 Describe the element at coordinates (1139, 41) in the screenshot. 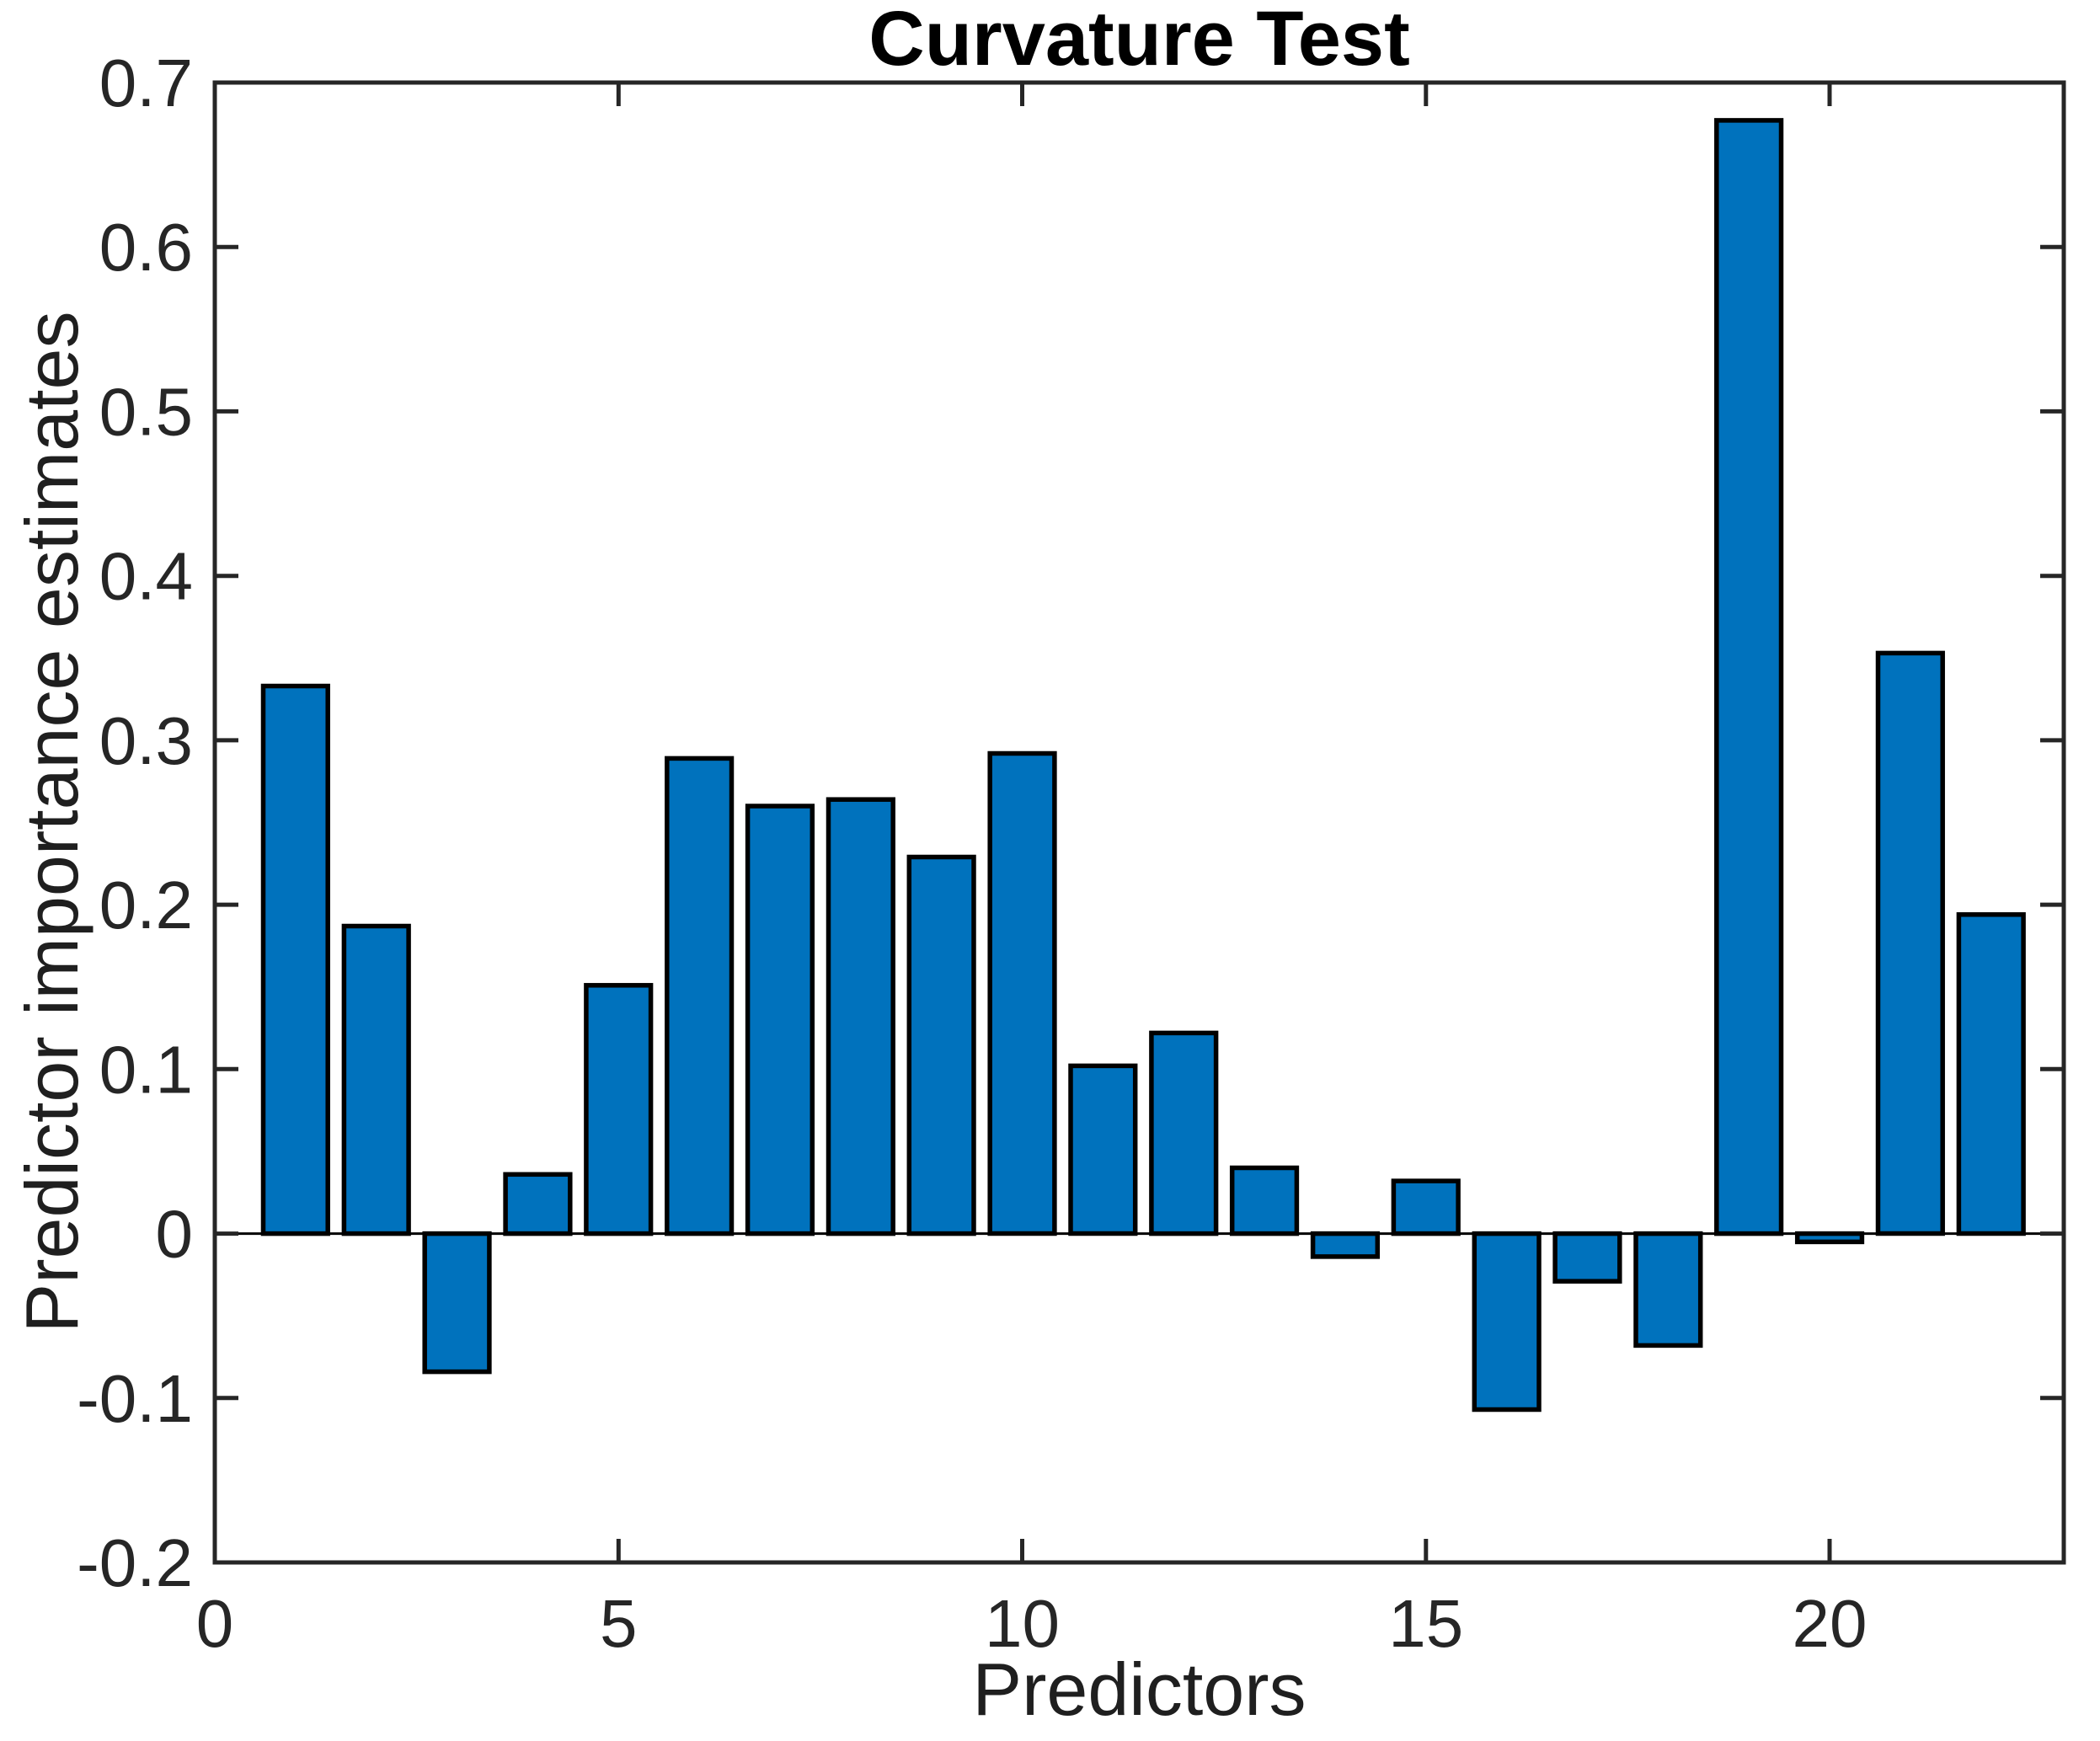

I see `chart-title: Curvature Test` at that location.